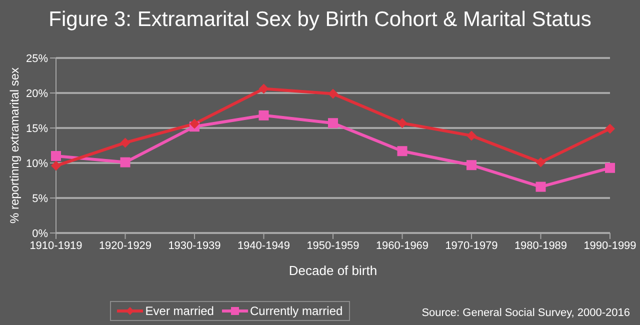 The image size is (640, 325). I want to click on y-tick-label: 0%, so click(40, 234).